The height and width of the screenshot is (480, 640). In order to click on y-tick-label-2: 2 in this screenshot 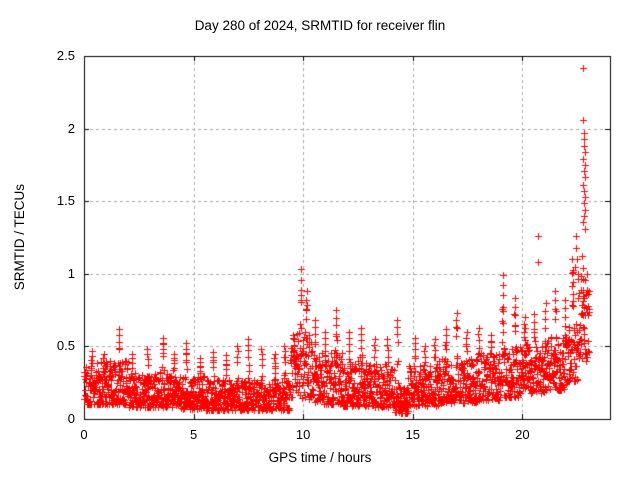, I will do `click(71, 128)`.